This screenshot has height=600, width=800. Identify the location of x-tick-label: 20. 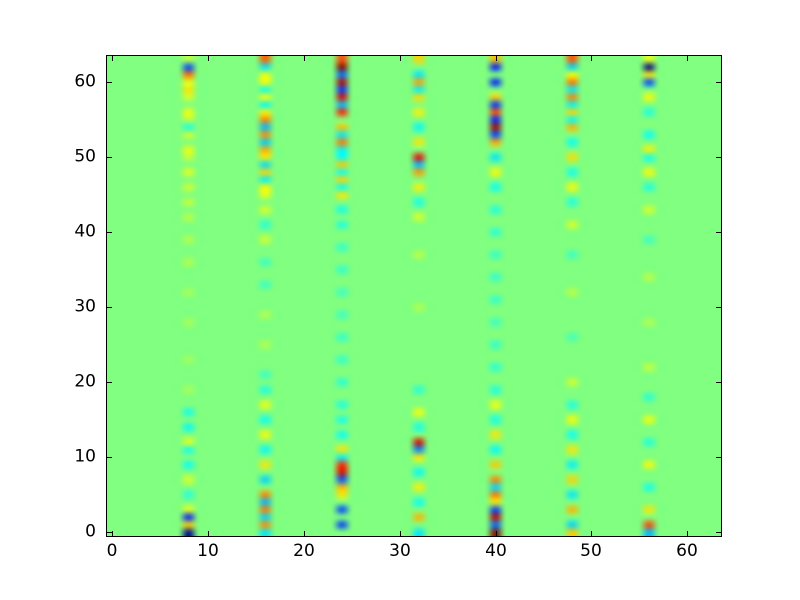
(304, 551).